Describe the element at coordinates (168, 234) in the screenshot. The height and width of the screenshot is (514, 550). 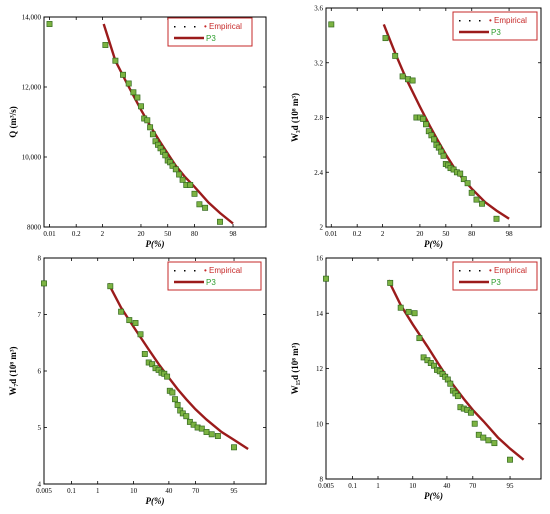
I see `x-tick-label: 50` at that location.